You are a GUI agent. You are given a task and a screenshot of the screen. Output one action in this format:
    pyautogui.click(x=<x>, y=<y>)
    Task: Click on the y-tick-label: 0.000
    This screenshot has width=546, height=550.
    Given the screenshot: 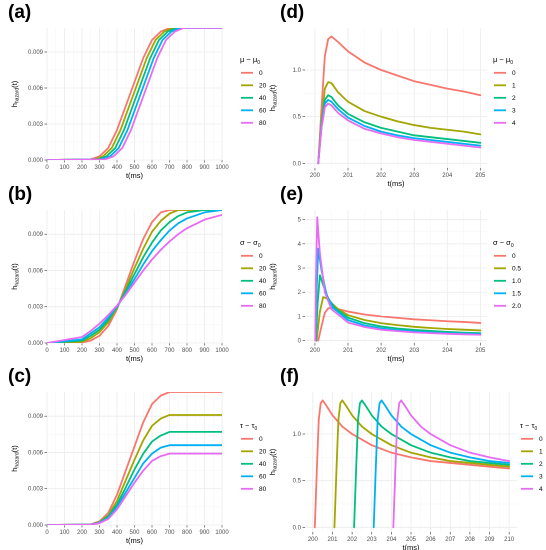 What is the action you would take?
    pyautogui.click(x=36, y=526)
    